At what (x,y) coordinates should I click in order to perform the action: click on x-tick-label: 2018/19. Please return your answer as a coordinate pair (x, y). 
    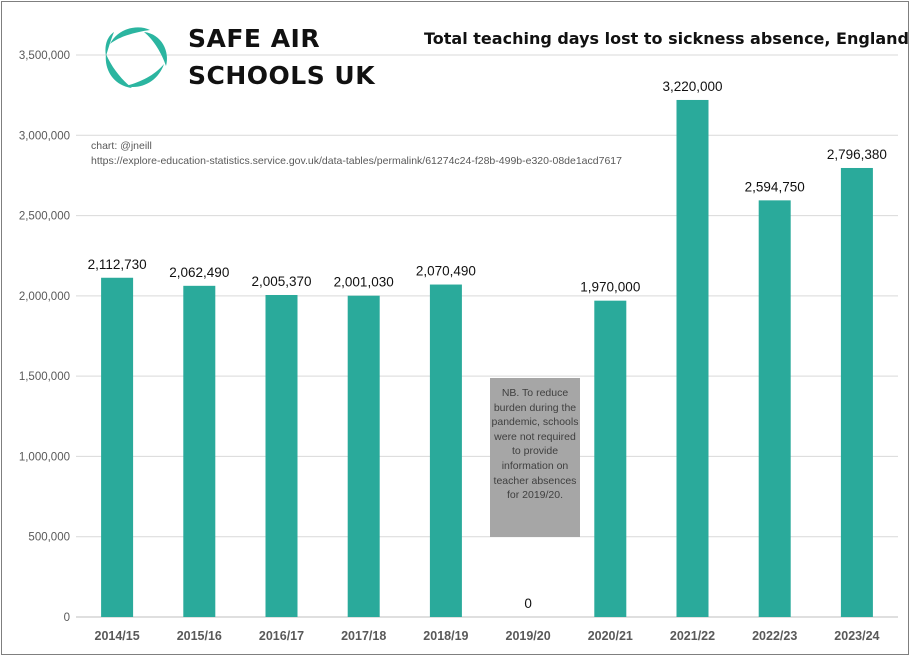
    Looking at the image, I should click on (445, 636).